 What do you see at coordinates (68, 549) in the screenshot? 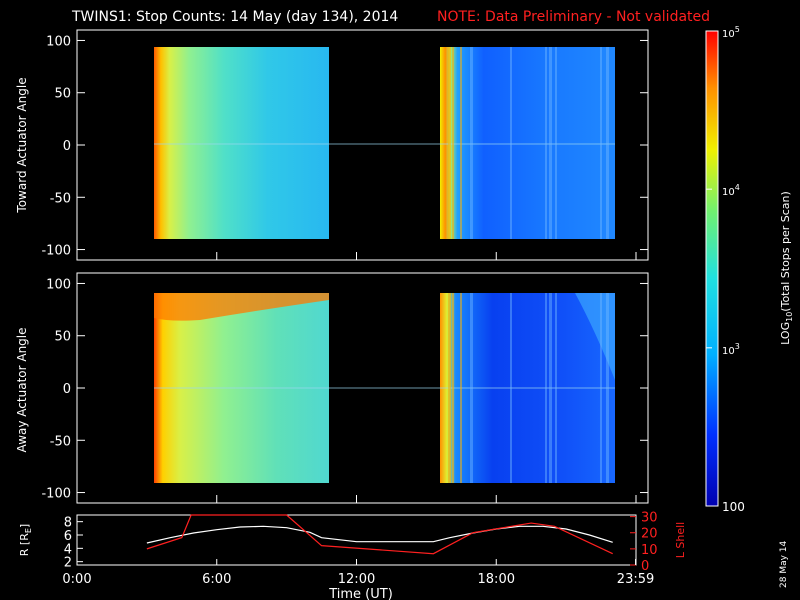
I see `orbit-left-tick: 4` at bounding box center [68, 549].